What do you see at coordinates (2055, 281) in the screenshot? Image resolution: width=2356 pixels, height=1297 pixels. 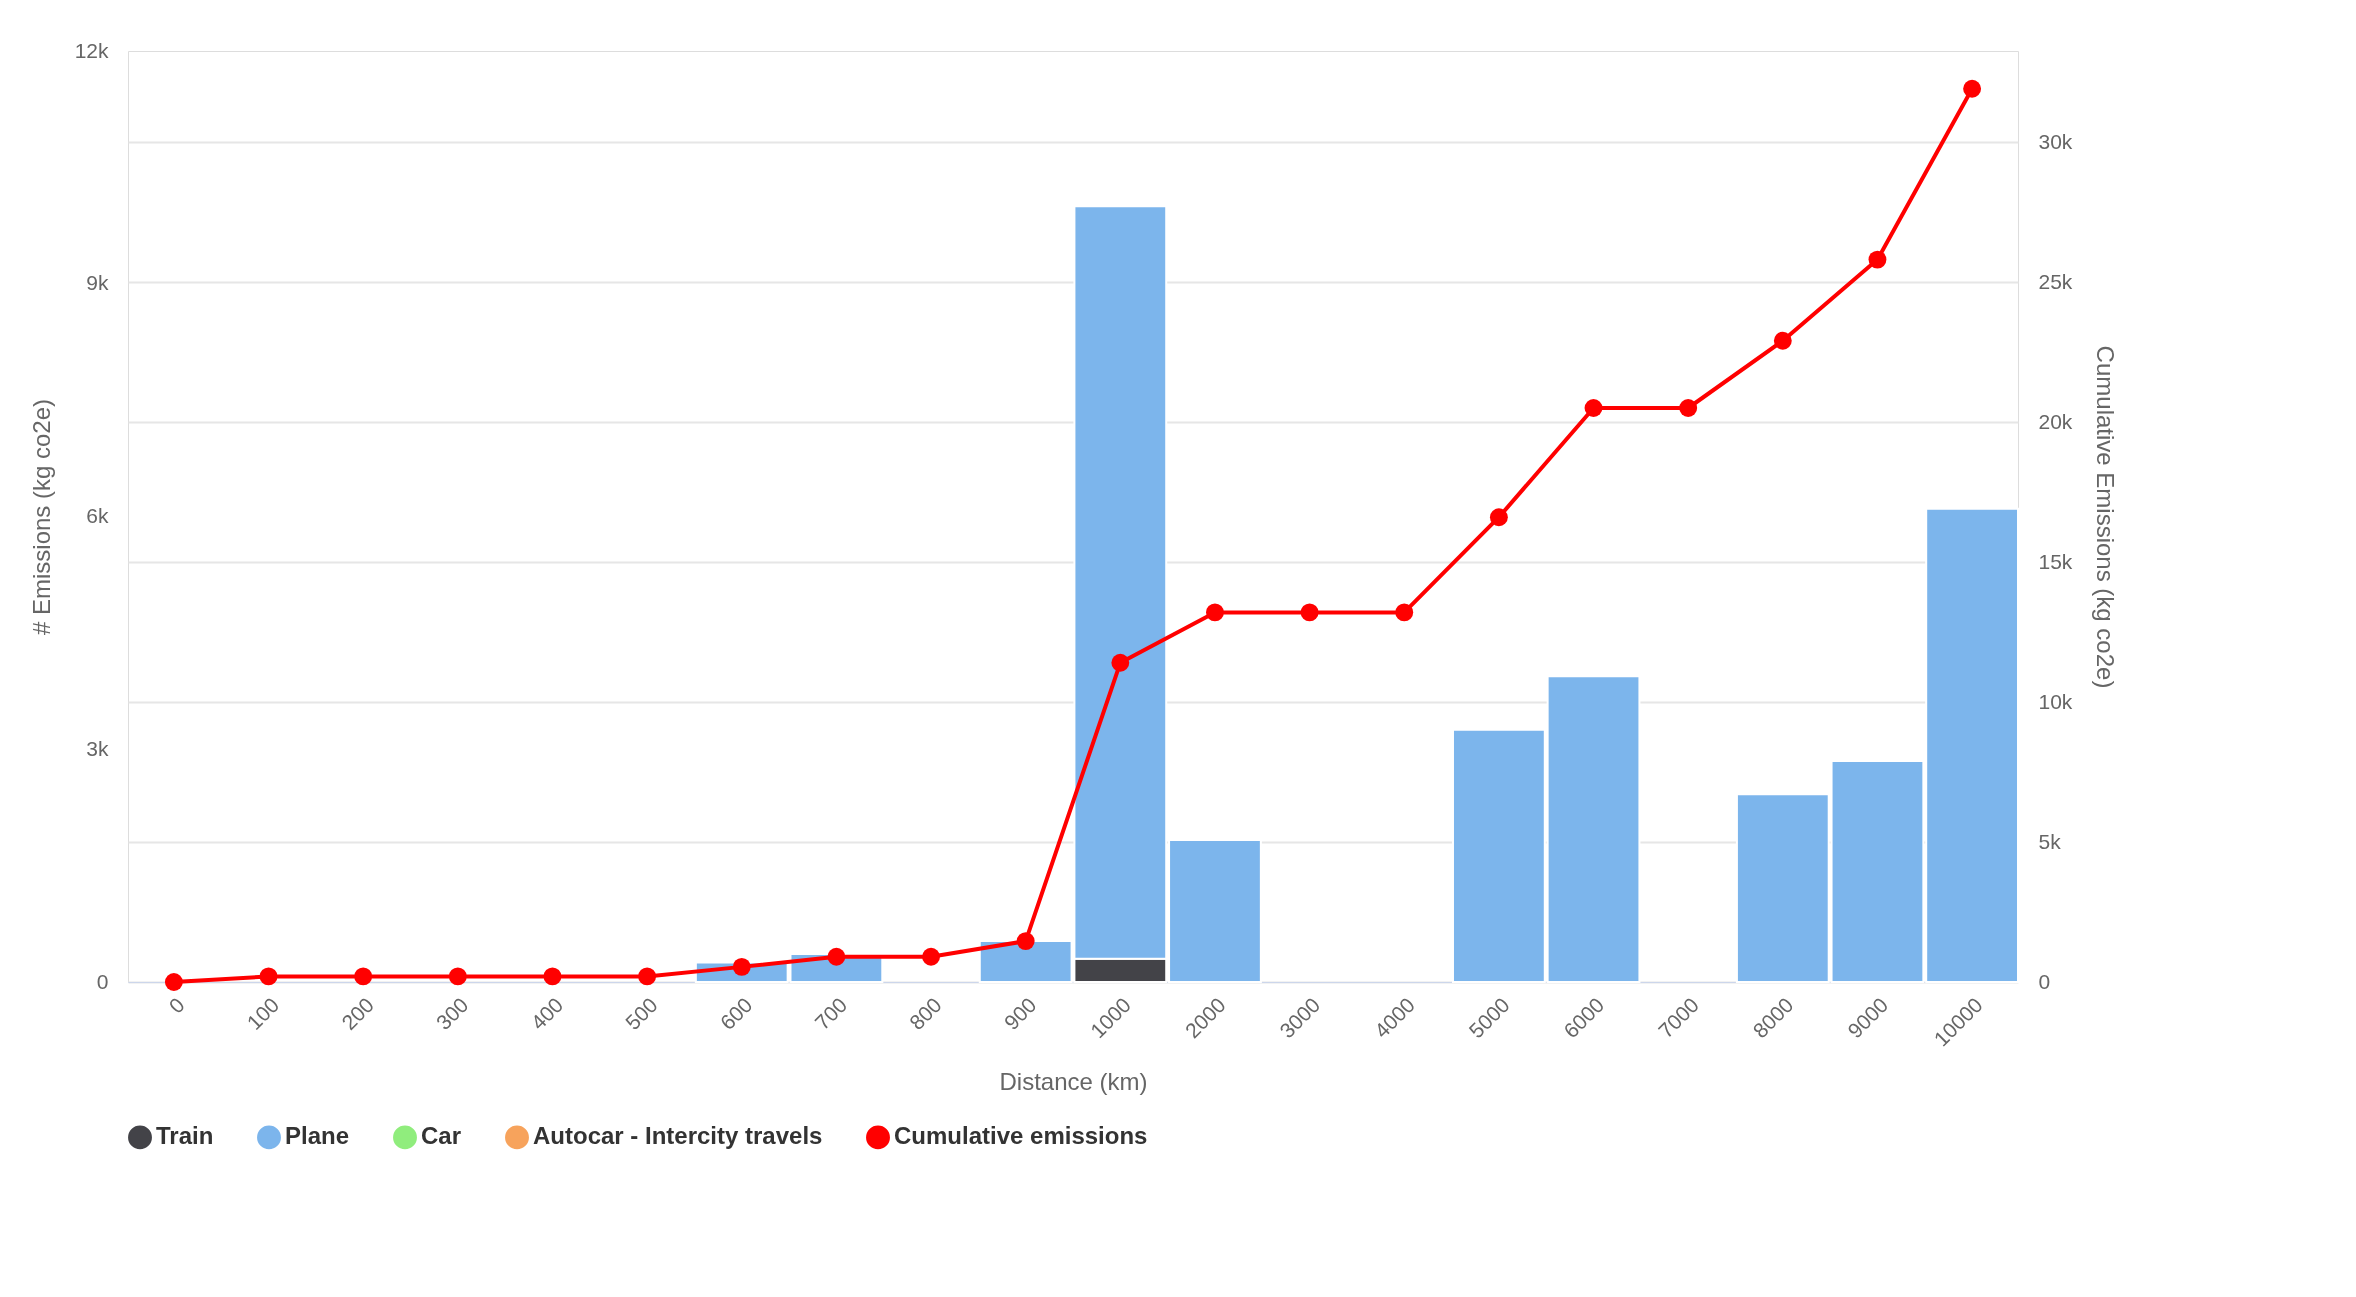 I see `y2-tick-label: 25k` at bounding box center [2055, 281].